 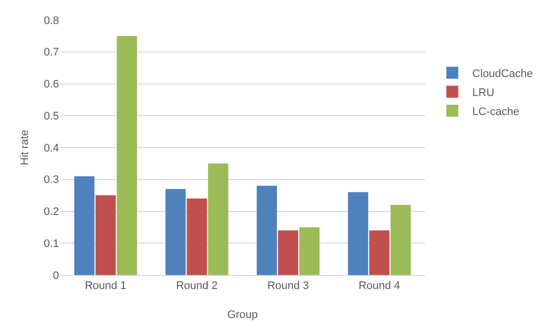 I want to click on legend-label: LC-cache, so click(x=496, y=112).